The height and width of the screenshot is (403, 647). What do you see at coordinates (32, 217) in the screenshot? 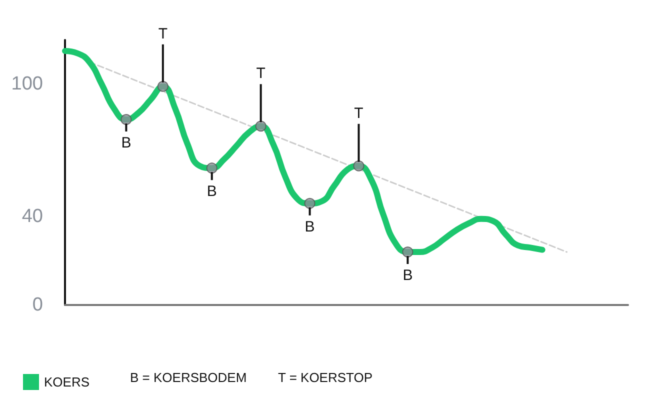
I see `y-tick-label: 40` at bounding box center [32, 217].